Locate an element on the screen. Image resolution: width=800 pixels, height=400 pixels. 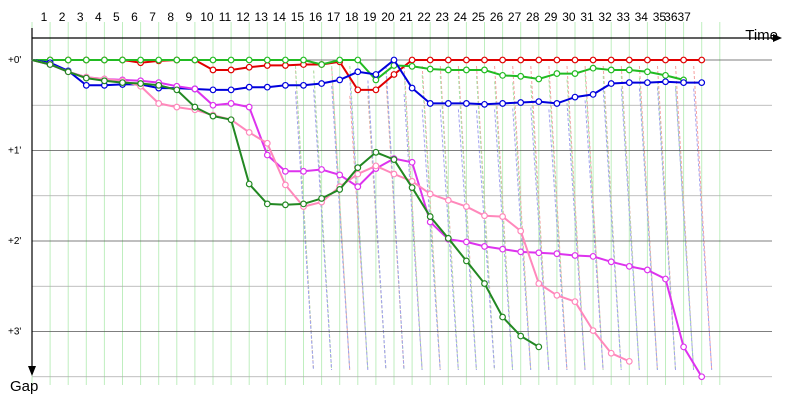
x-tick-label: 20 is located at coordinates (388, 17).